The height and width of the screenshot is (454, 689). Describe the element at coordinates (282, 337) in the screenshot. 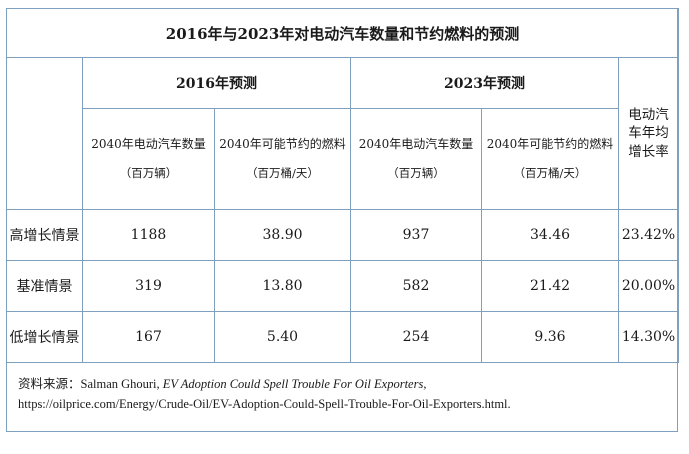

I see `table-cell: 5.40` at that location.